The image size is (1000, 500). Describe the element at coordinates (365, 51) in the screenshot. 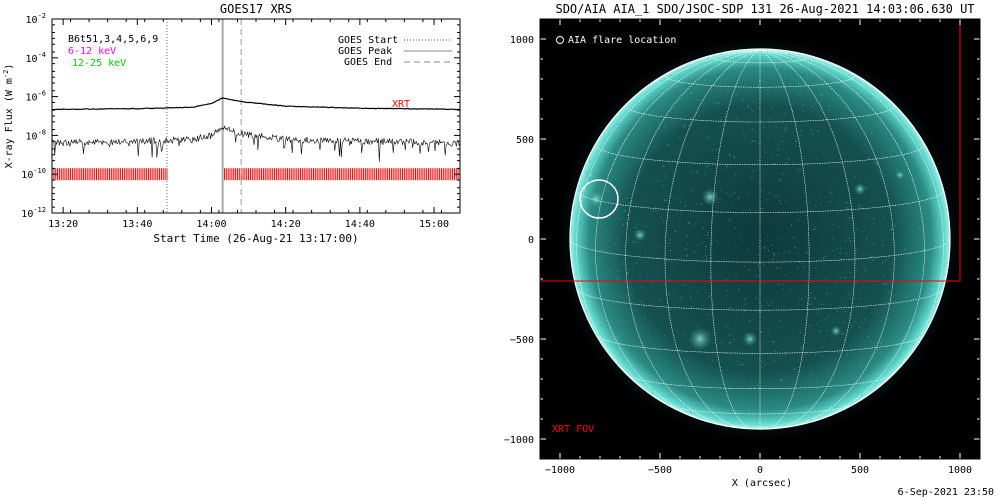

I see `legend-goes-peak-label: GOES Peak` at that location.